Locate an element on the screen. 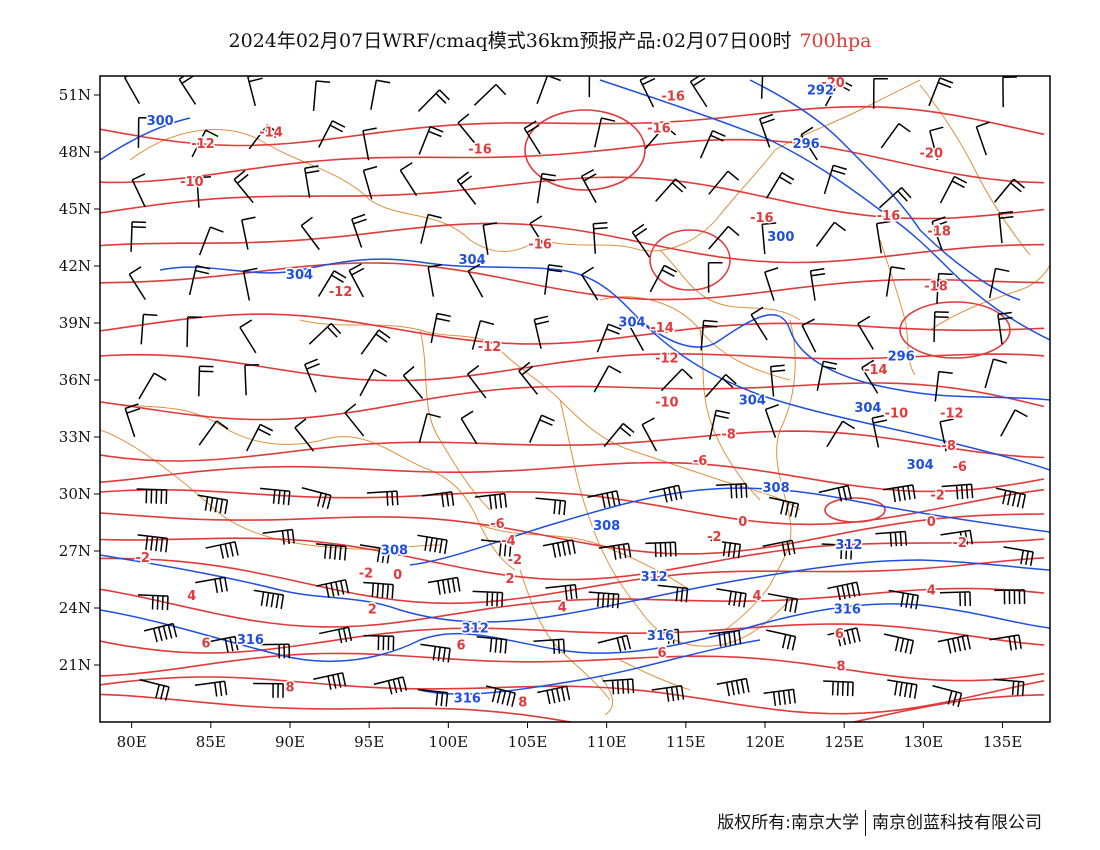 This screenshot has width=1100, height=850. temperature-label: -10 is located at coordinates (667, 402).